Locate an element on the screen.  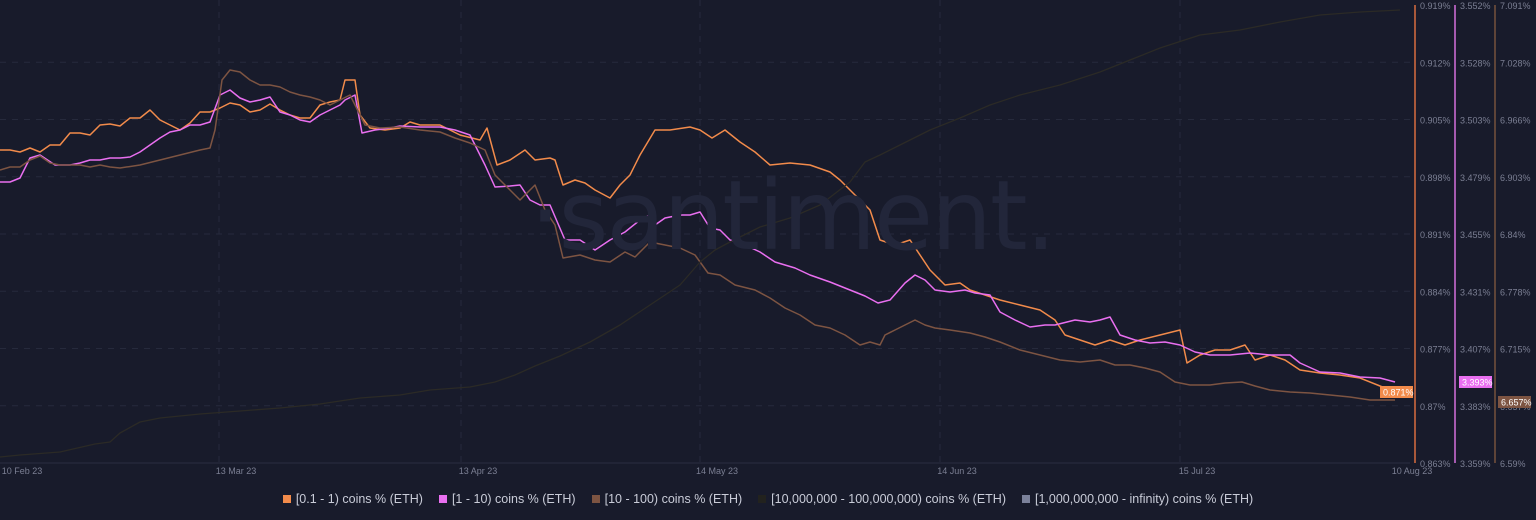
svg-text: 10 Feb 23 is located at coordinates (22, 471).